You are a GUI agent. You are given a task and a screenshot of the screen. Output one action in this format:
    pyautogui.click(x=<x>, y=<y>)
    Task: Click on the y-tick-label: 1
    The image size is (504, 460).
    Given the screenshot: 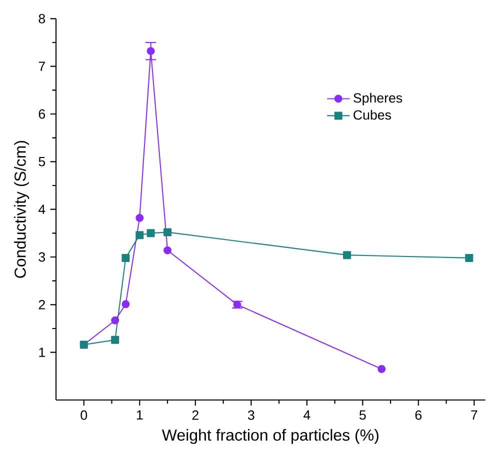 What is the action you would take?
    pyautogui.click(x=42, y=352)
    